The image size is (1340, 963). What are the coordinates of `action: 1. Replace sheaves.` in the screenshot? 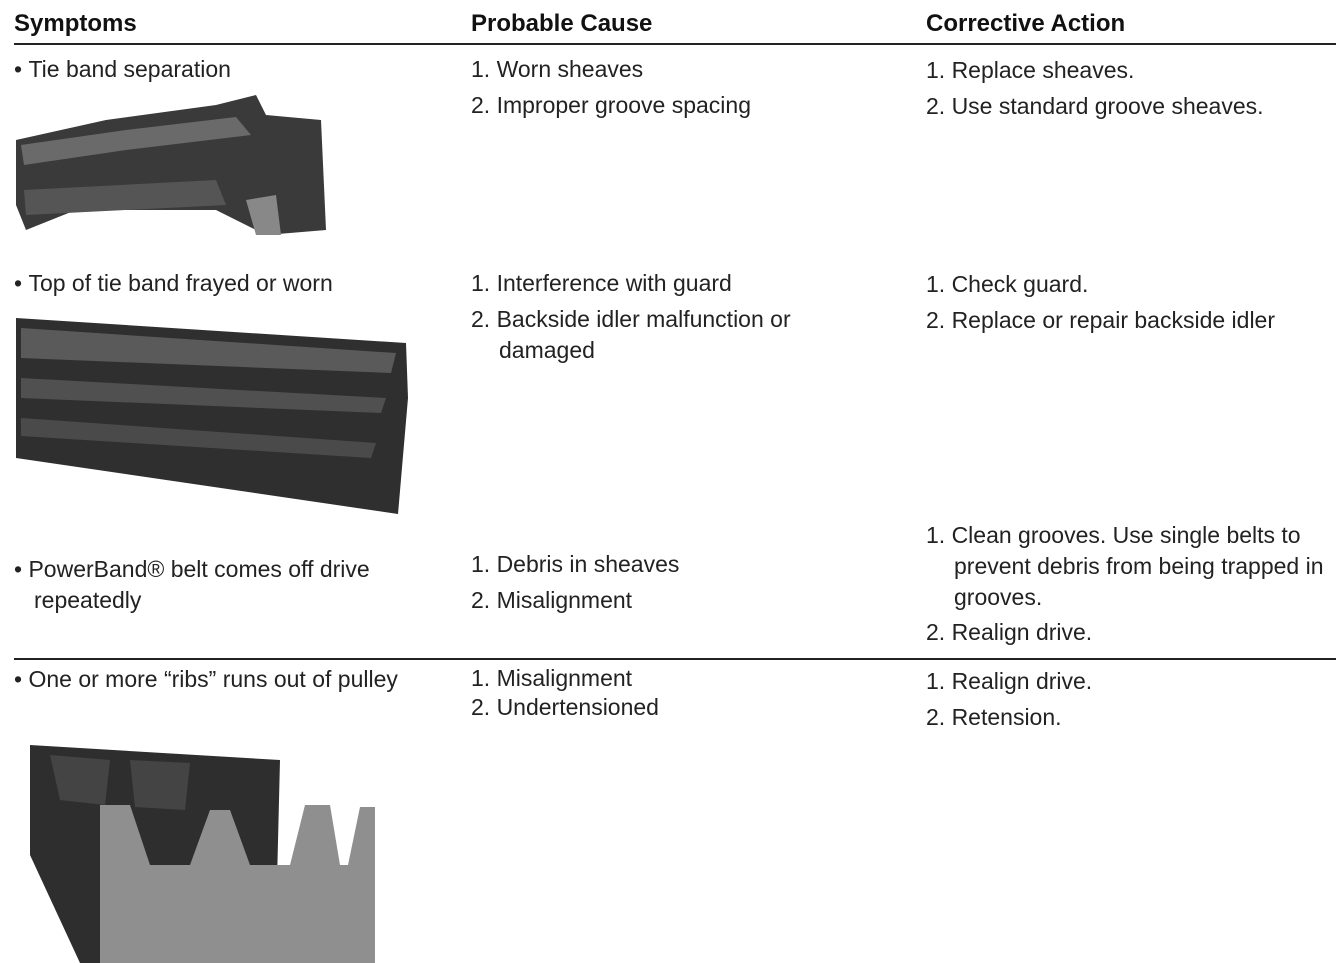 It's located at (1030, 70).